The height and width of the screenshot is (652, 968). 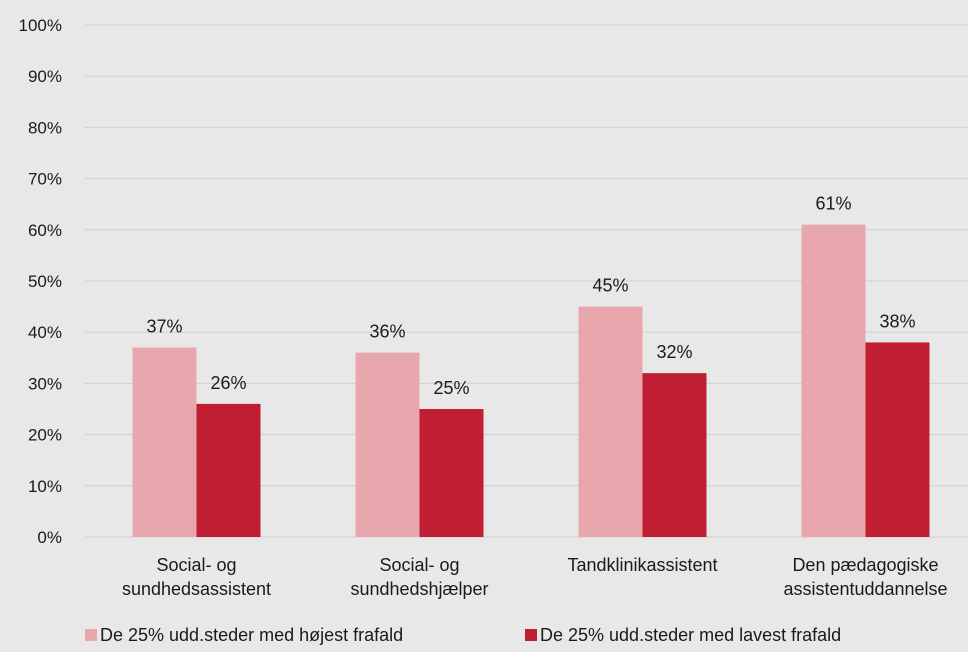 I want to click on x-category-label: Social- og sundhedsassistent, so click(x=196, y=577).